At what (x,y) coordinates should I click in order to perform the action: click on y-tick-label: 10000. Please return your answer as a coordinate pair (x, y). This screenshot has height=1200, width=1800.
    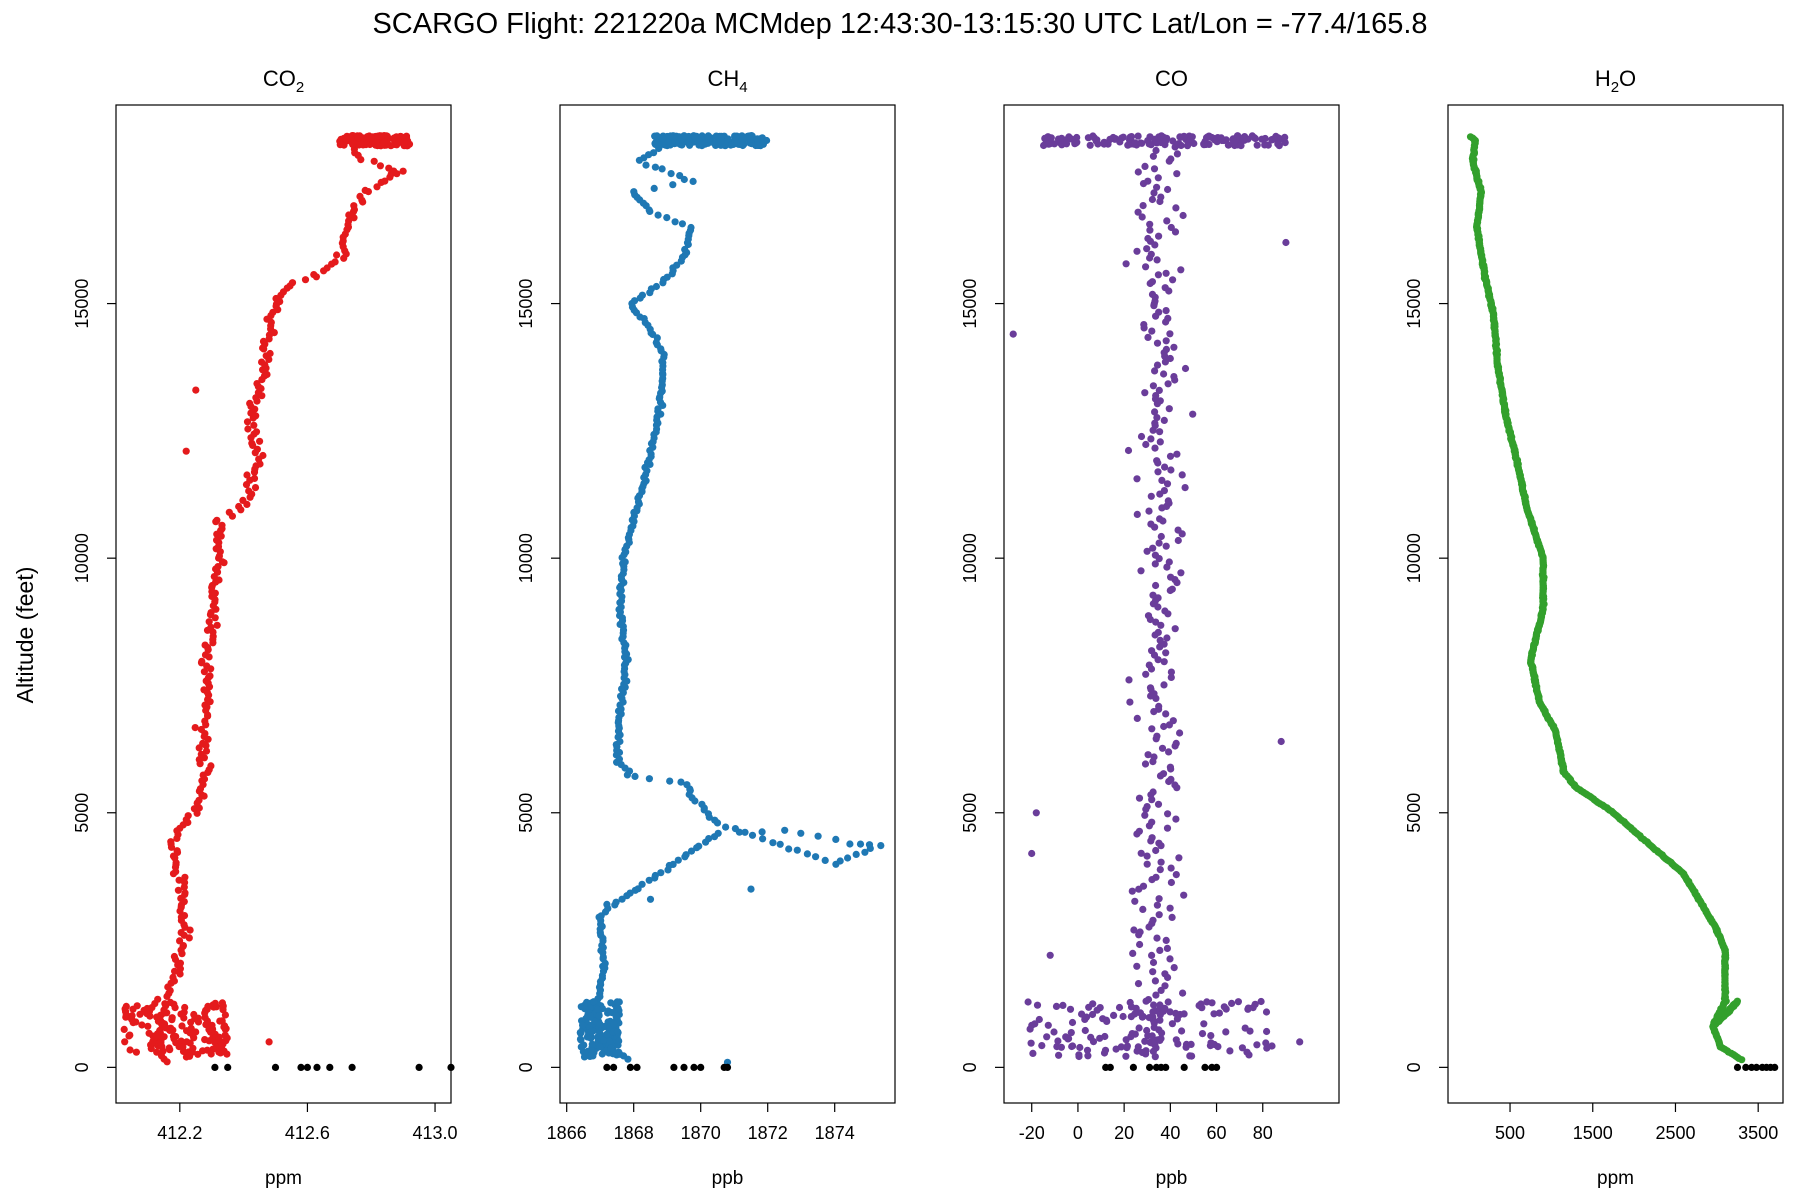
    Looking at the image, I should click on (1414, 558).